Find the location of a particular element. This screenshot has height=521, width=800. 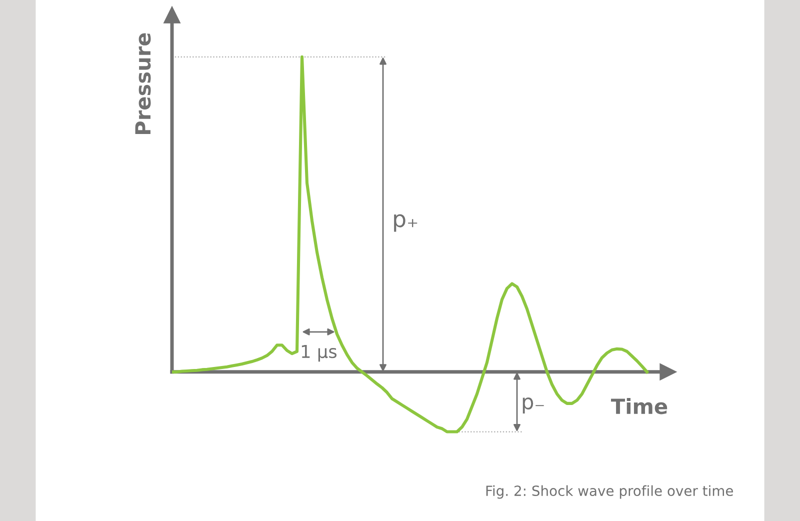

x-axis-title: Time is located at coordinates (639, 406).